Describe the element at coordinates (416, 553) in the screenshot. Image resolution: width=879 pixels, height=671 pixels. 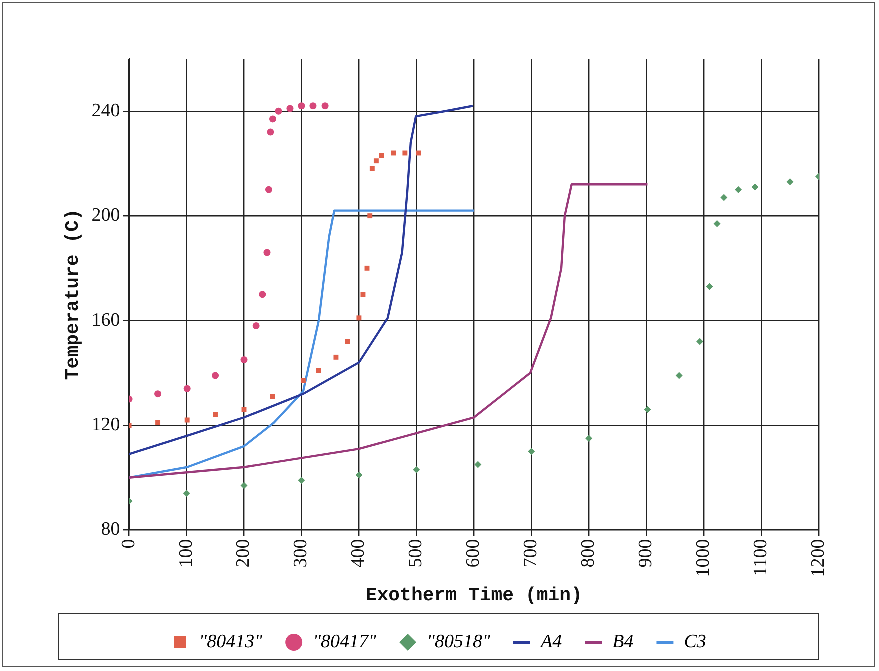
I see `x-tick-label: 500` at that location.